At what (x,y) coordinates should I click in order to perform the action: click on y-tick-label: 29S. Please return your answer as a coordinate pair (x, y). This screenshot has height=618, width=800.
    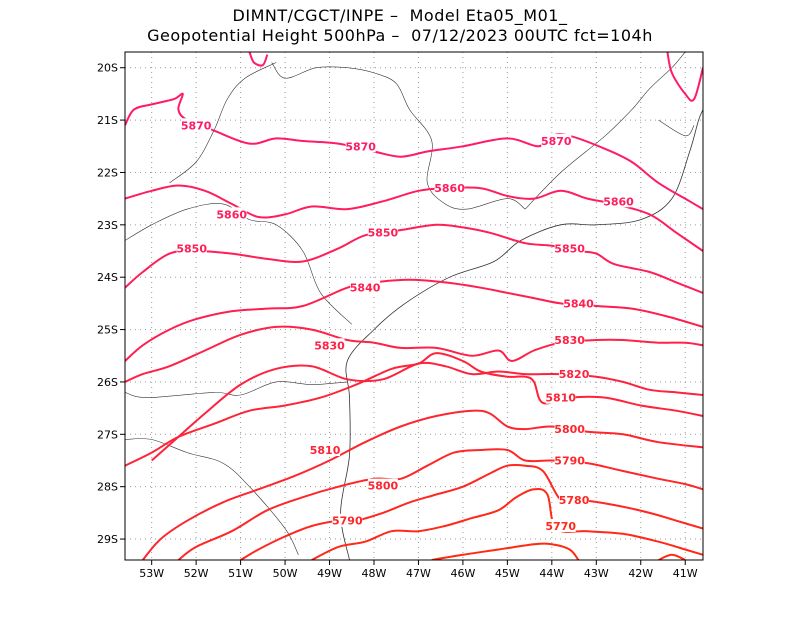
    Looking at the image, I should click on (107, 539).